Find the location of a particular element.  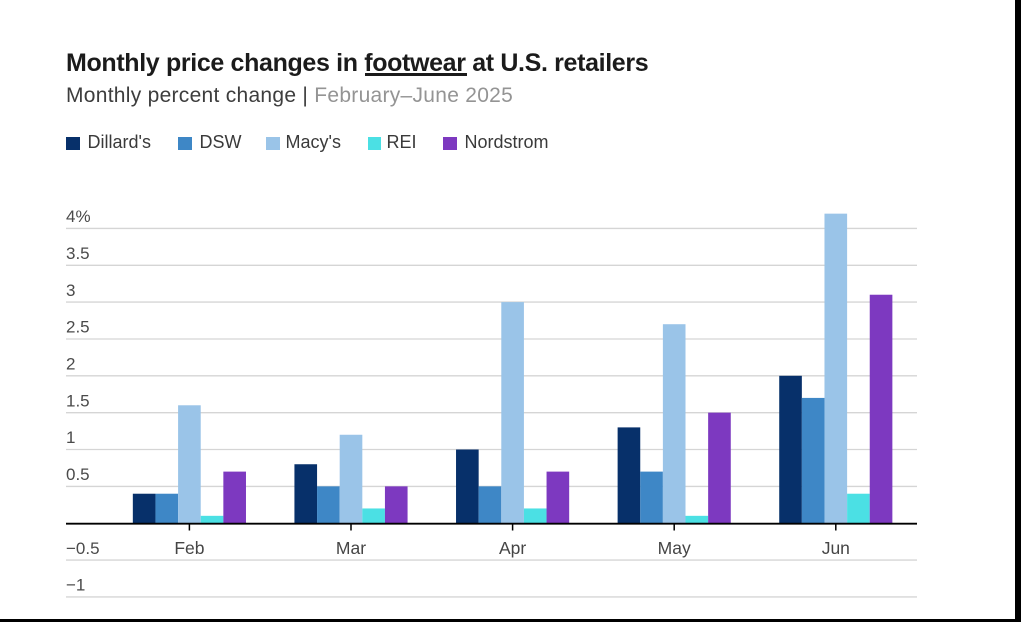

svg-text: 2.5 is located at coordinates (78, 327).